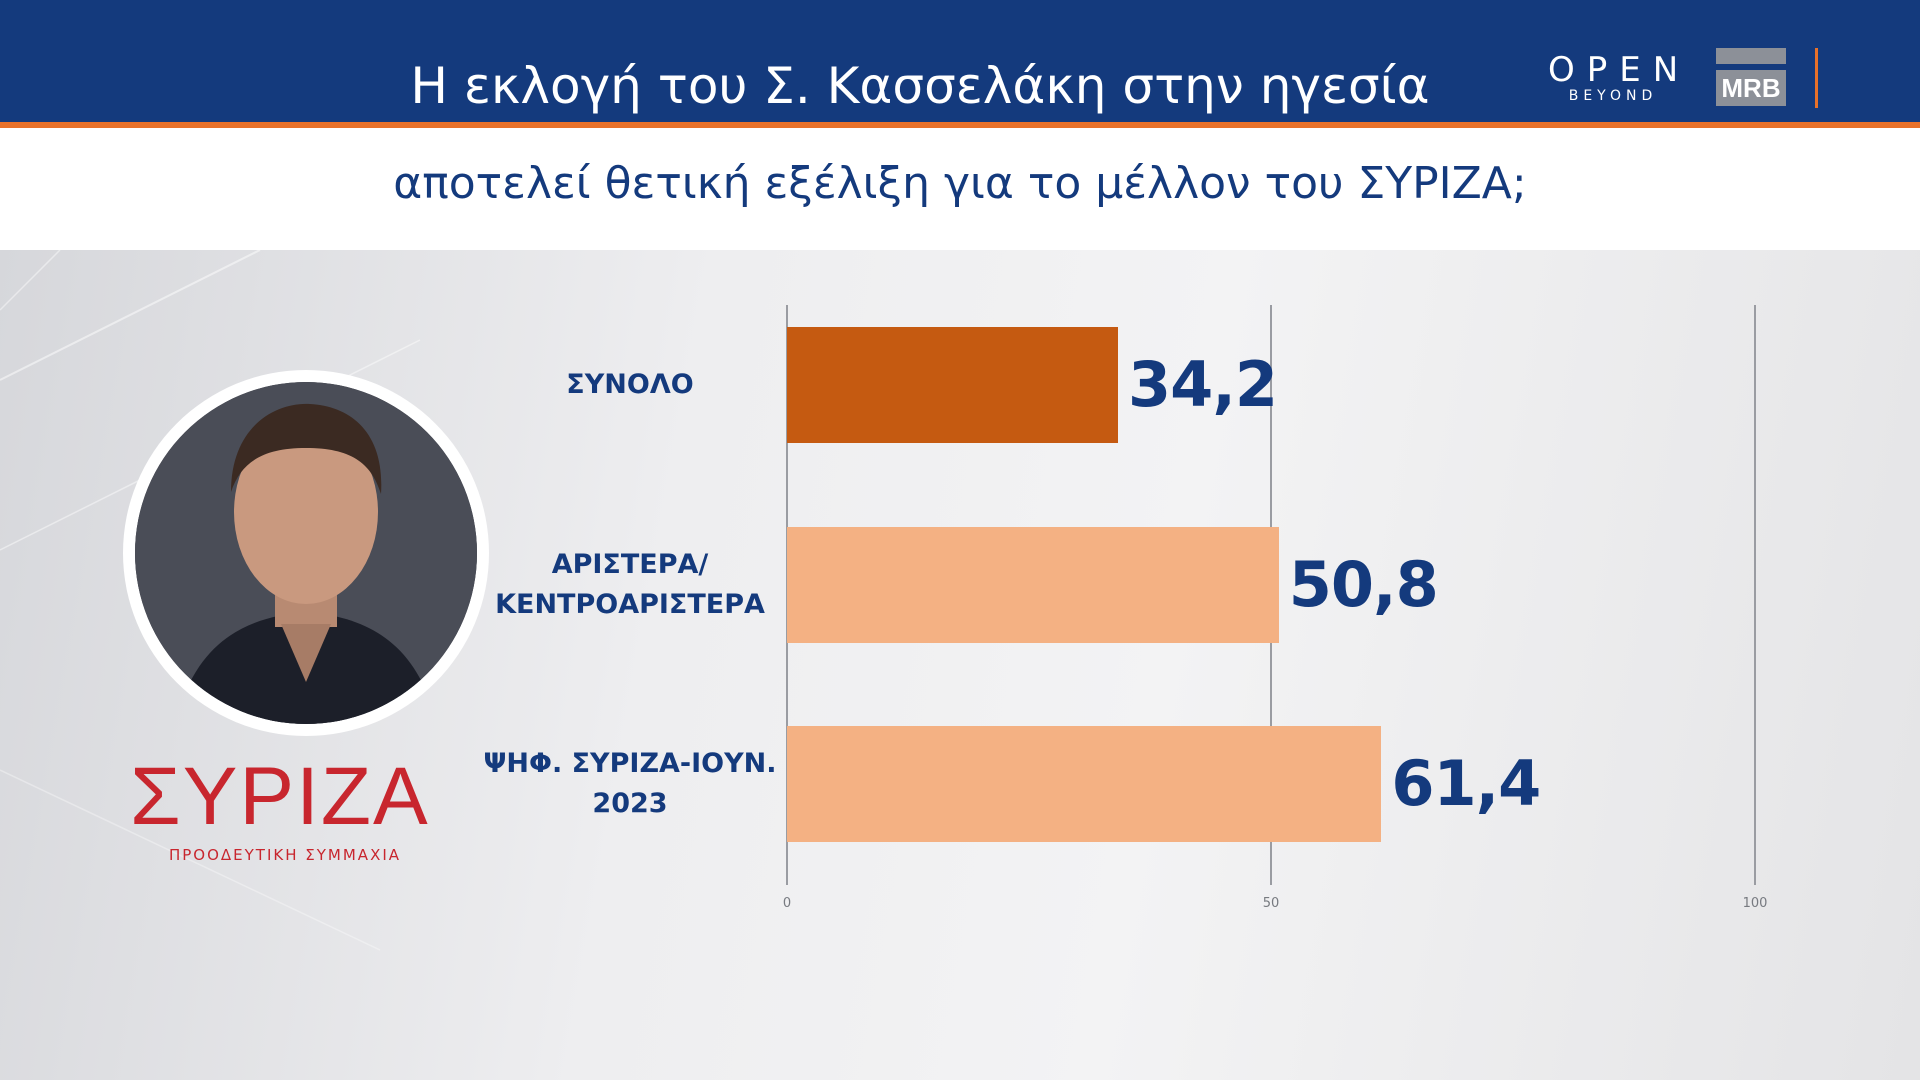 The width and height of the screenshot is (1920, 1080). I want to click on category-label-line: ΑΡΙΣΤΕΡΑ/, so click(630, 564).